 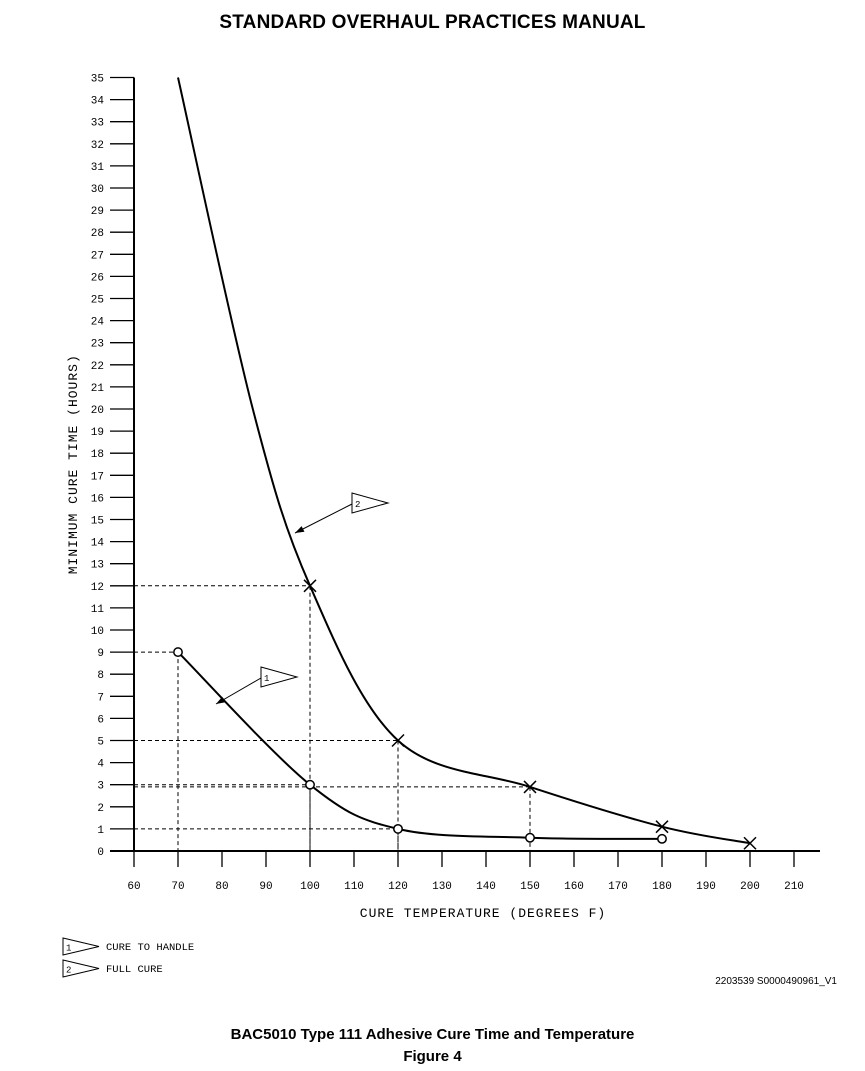 I want to click on y-tick-label: 18, so click(x=97, y=455).